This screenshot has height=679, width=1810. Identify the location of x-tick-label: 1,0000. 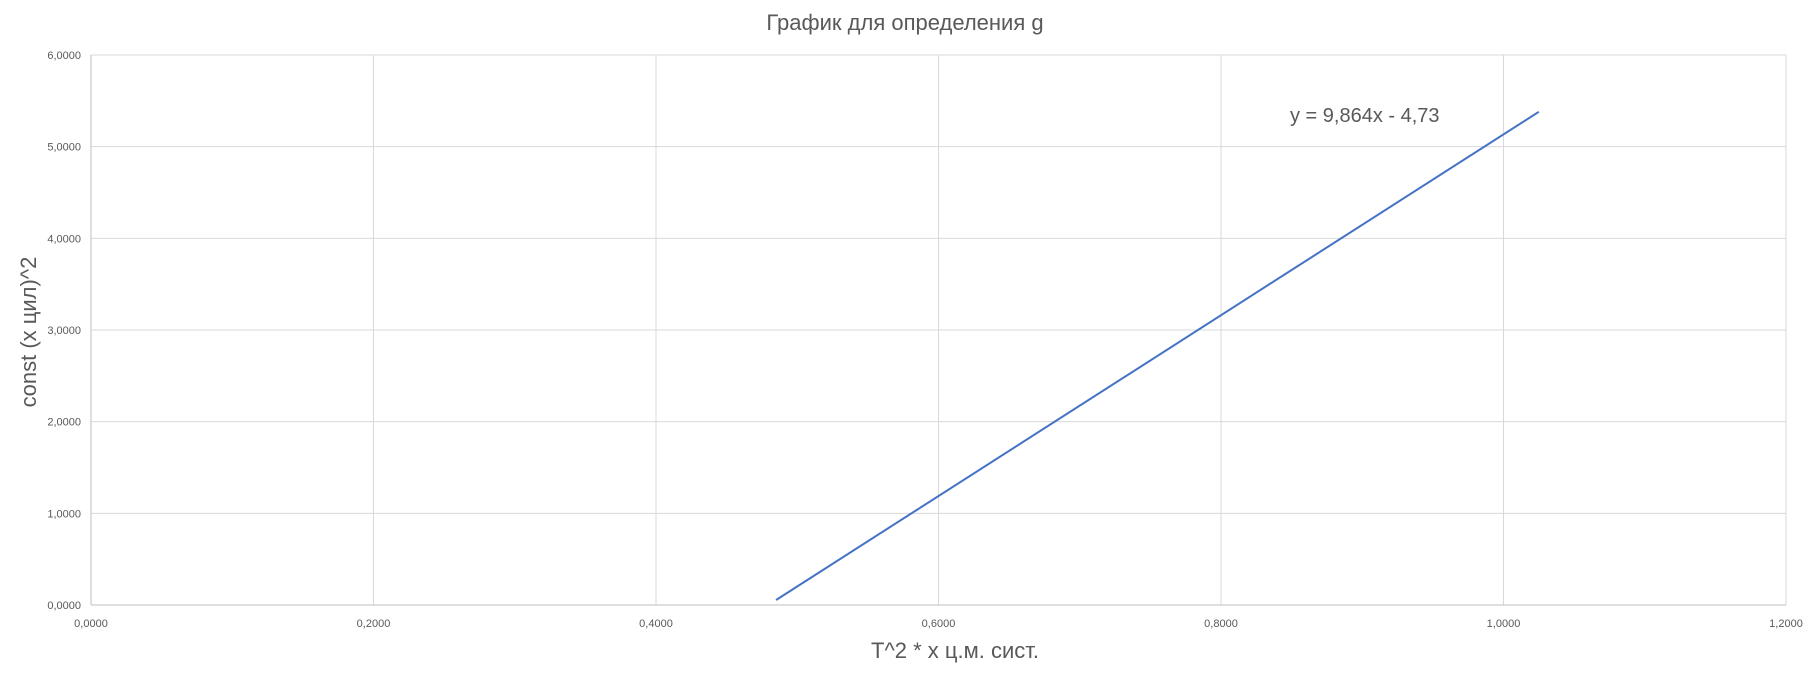
(1504, 624).